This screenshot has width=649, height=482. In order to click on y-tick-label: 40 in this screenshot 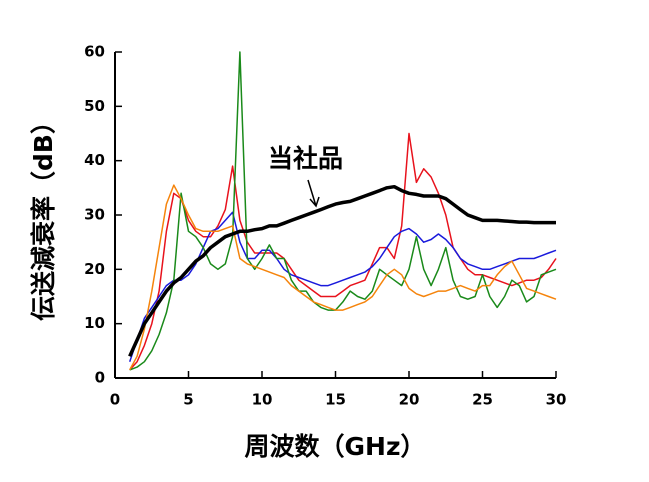, I will do `click(94, 160)`.